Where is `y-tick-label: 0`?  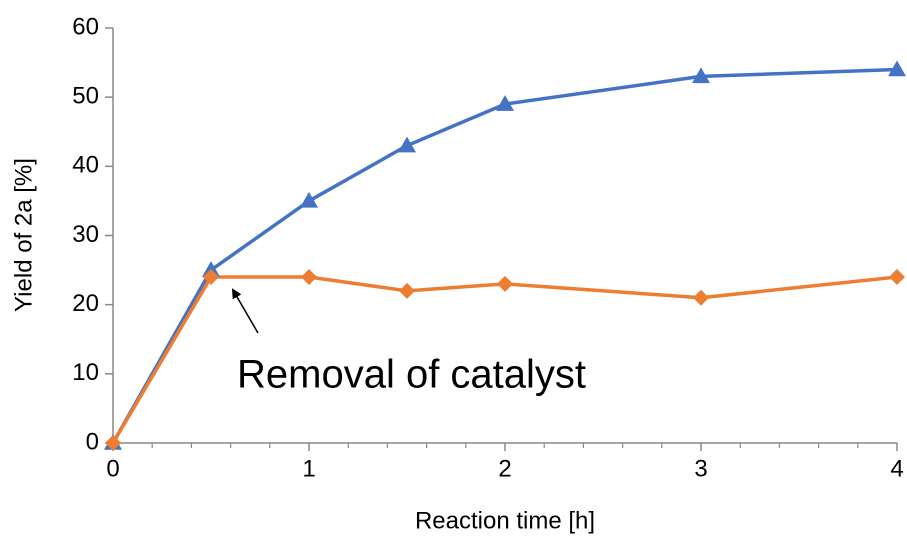
y-tick-label: 0 is located at coordinates (92, 441).